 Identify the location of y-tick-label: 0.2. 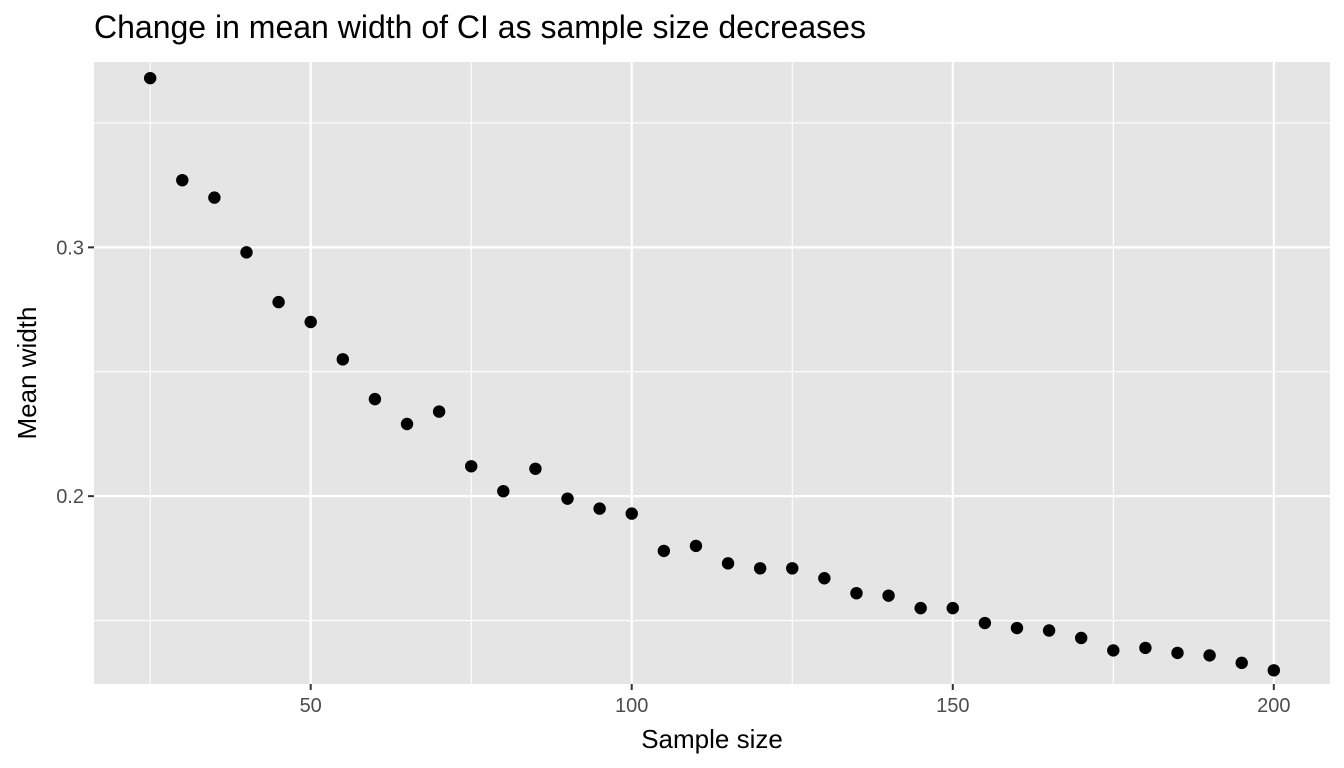
(70, 497).